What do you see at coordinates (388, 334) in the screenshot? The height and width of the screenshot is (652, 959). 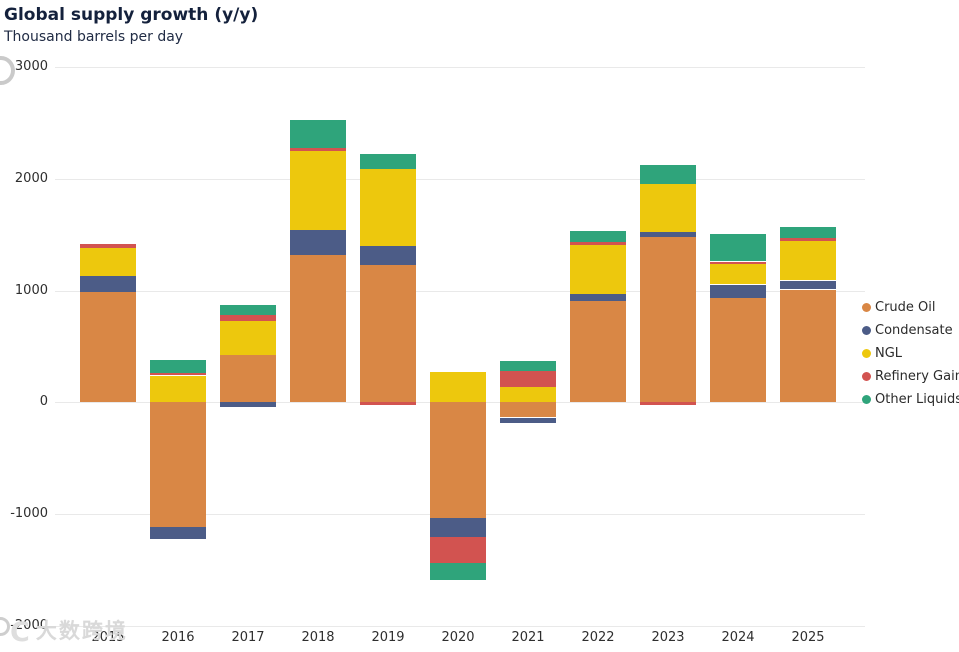 I see `bar-segment-crude-oil-2019` at bounding box center [388, 334].